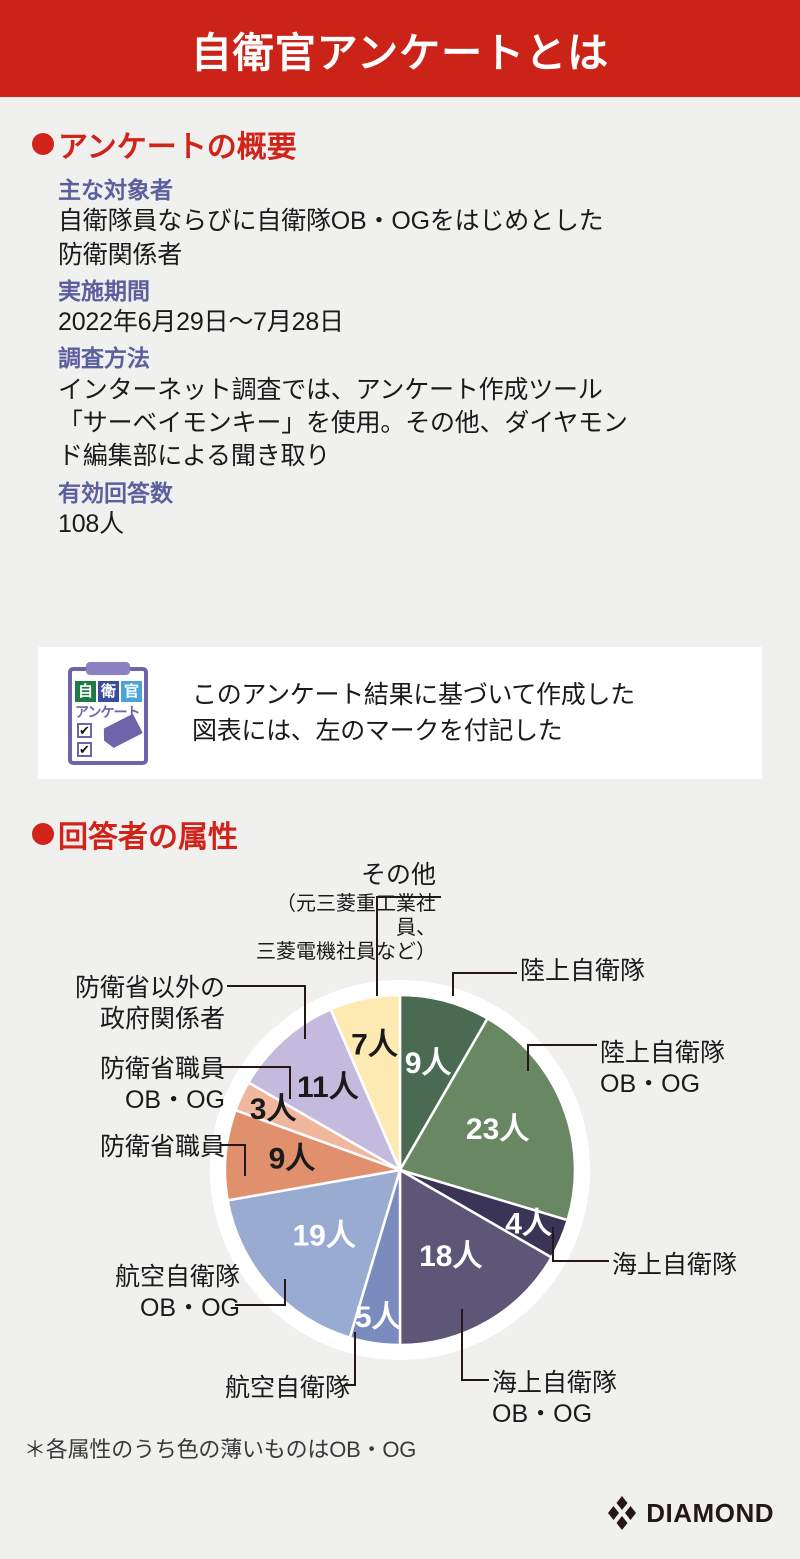 The height and width of the screenshot is (1559, 800). I want to click on callout-label-mod-staff: 防衛省職員, so click(162, 1147).